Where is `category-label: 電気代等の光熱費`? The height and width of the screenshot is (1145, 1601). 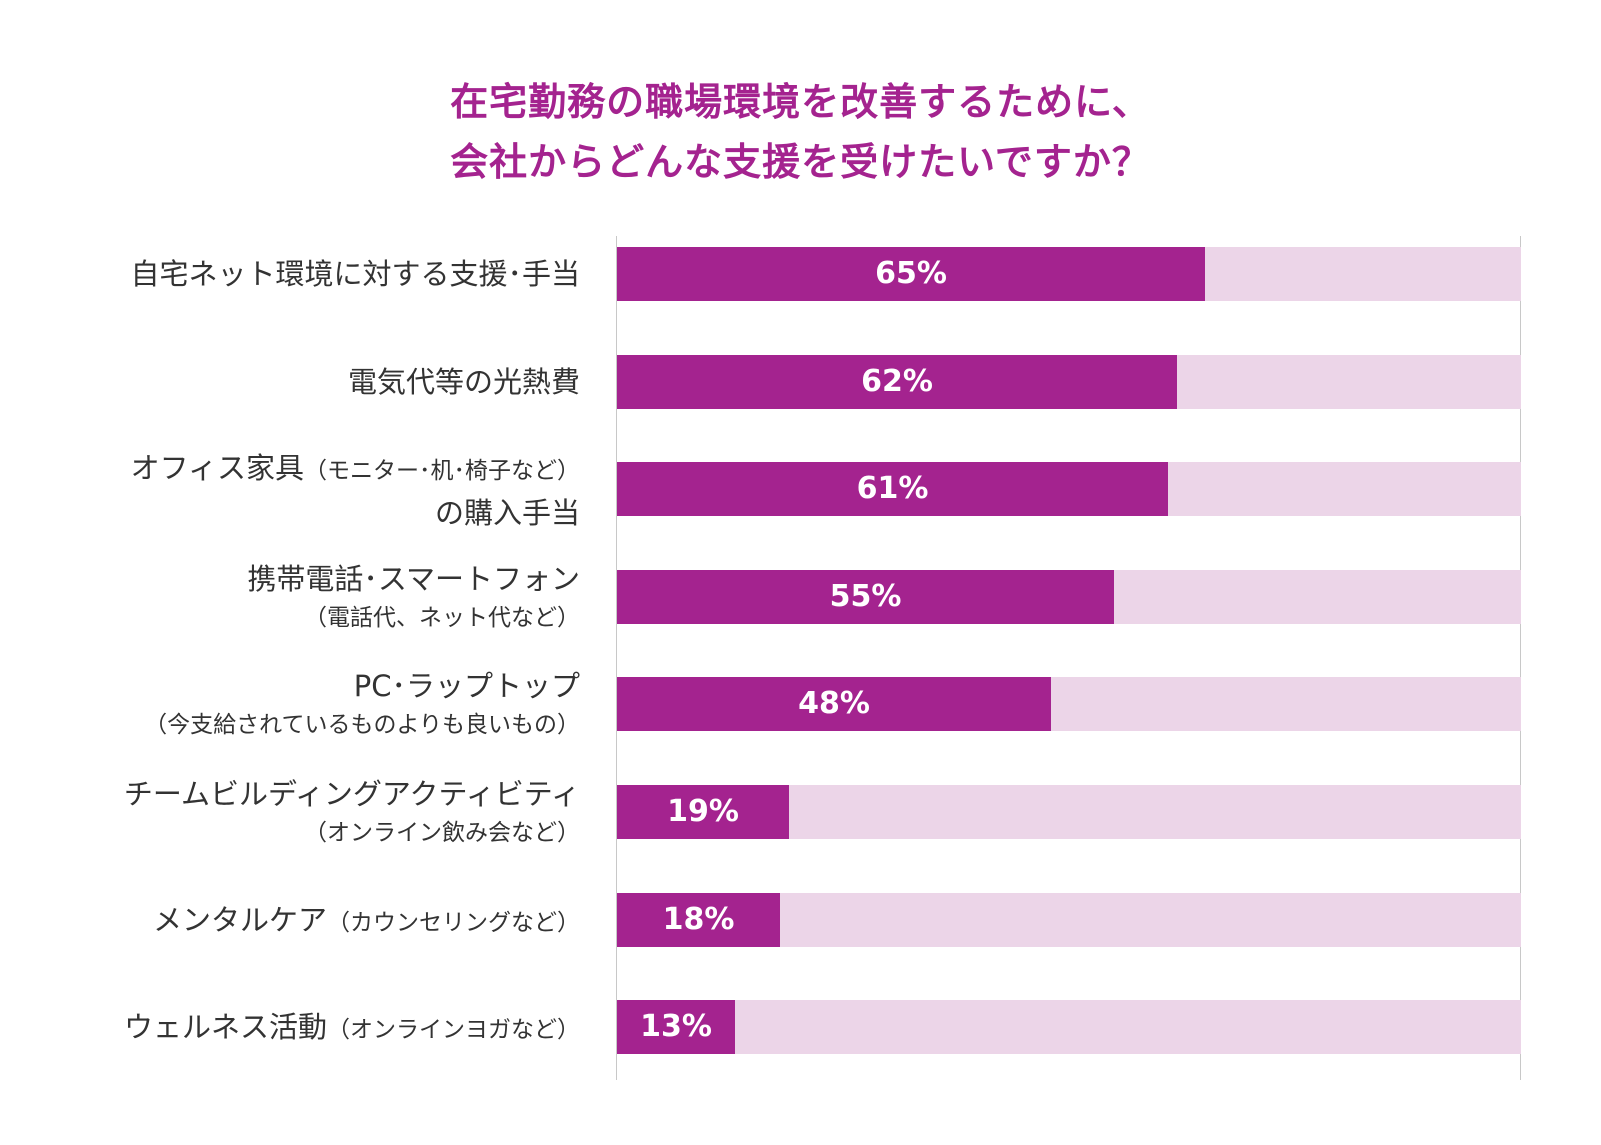
category-label: 電気代等の光熱費 is located at coordinates (305, 382).